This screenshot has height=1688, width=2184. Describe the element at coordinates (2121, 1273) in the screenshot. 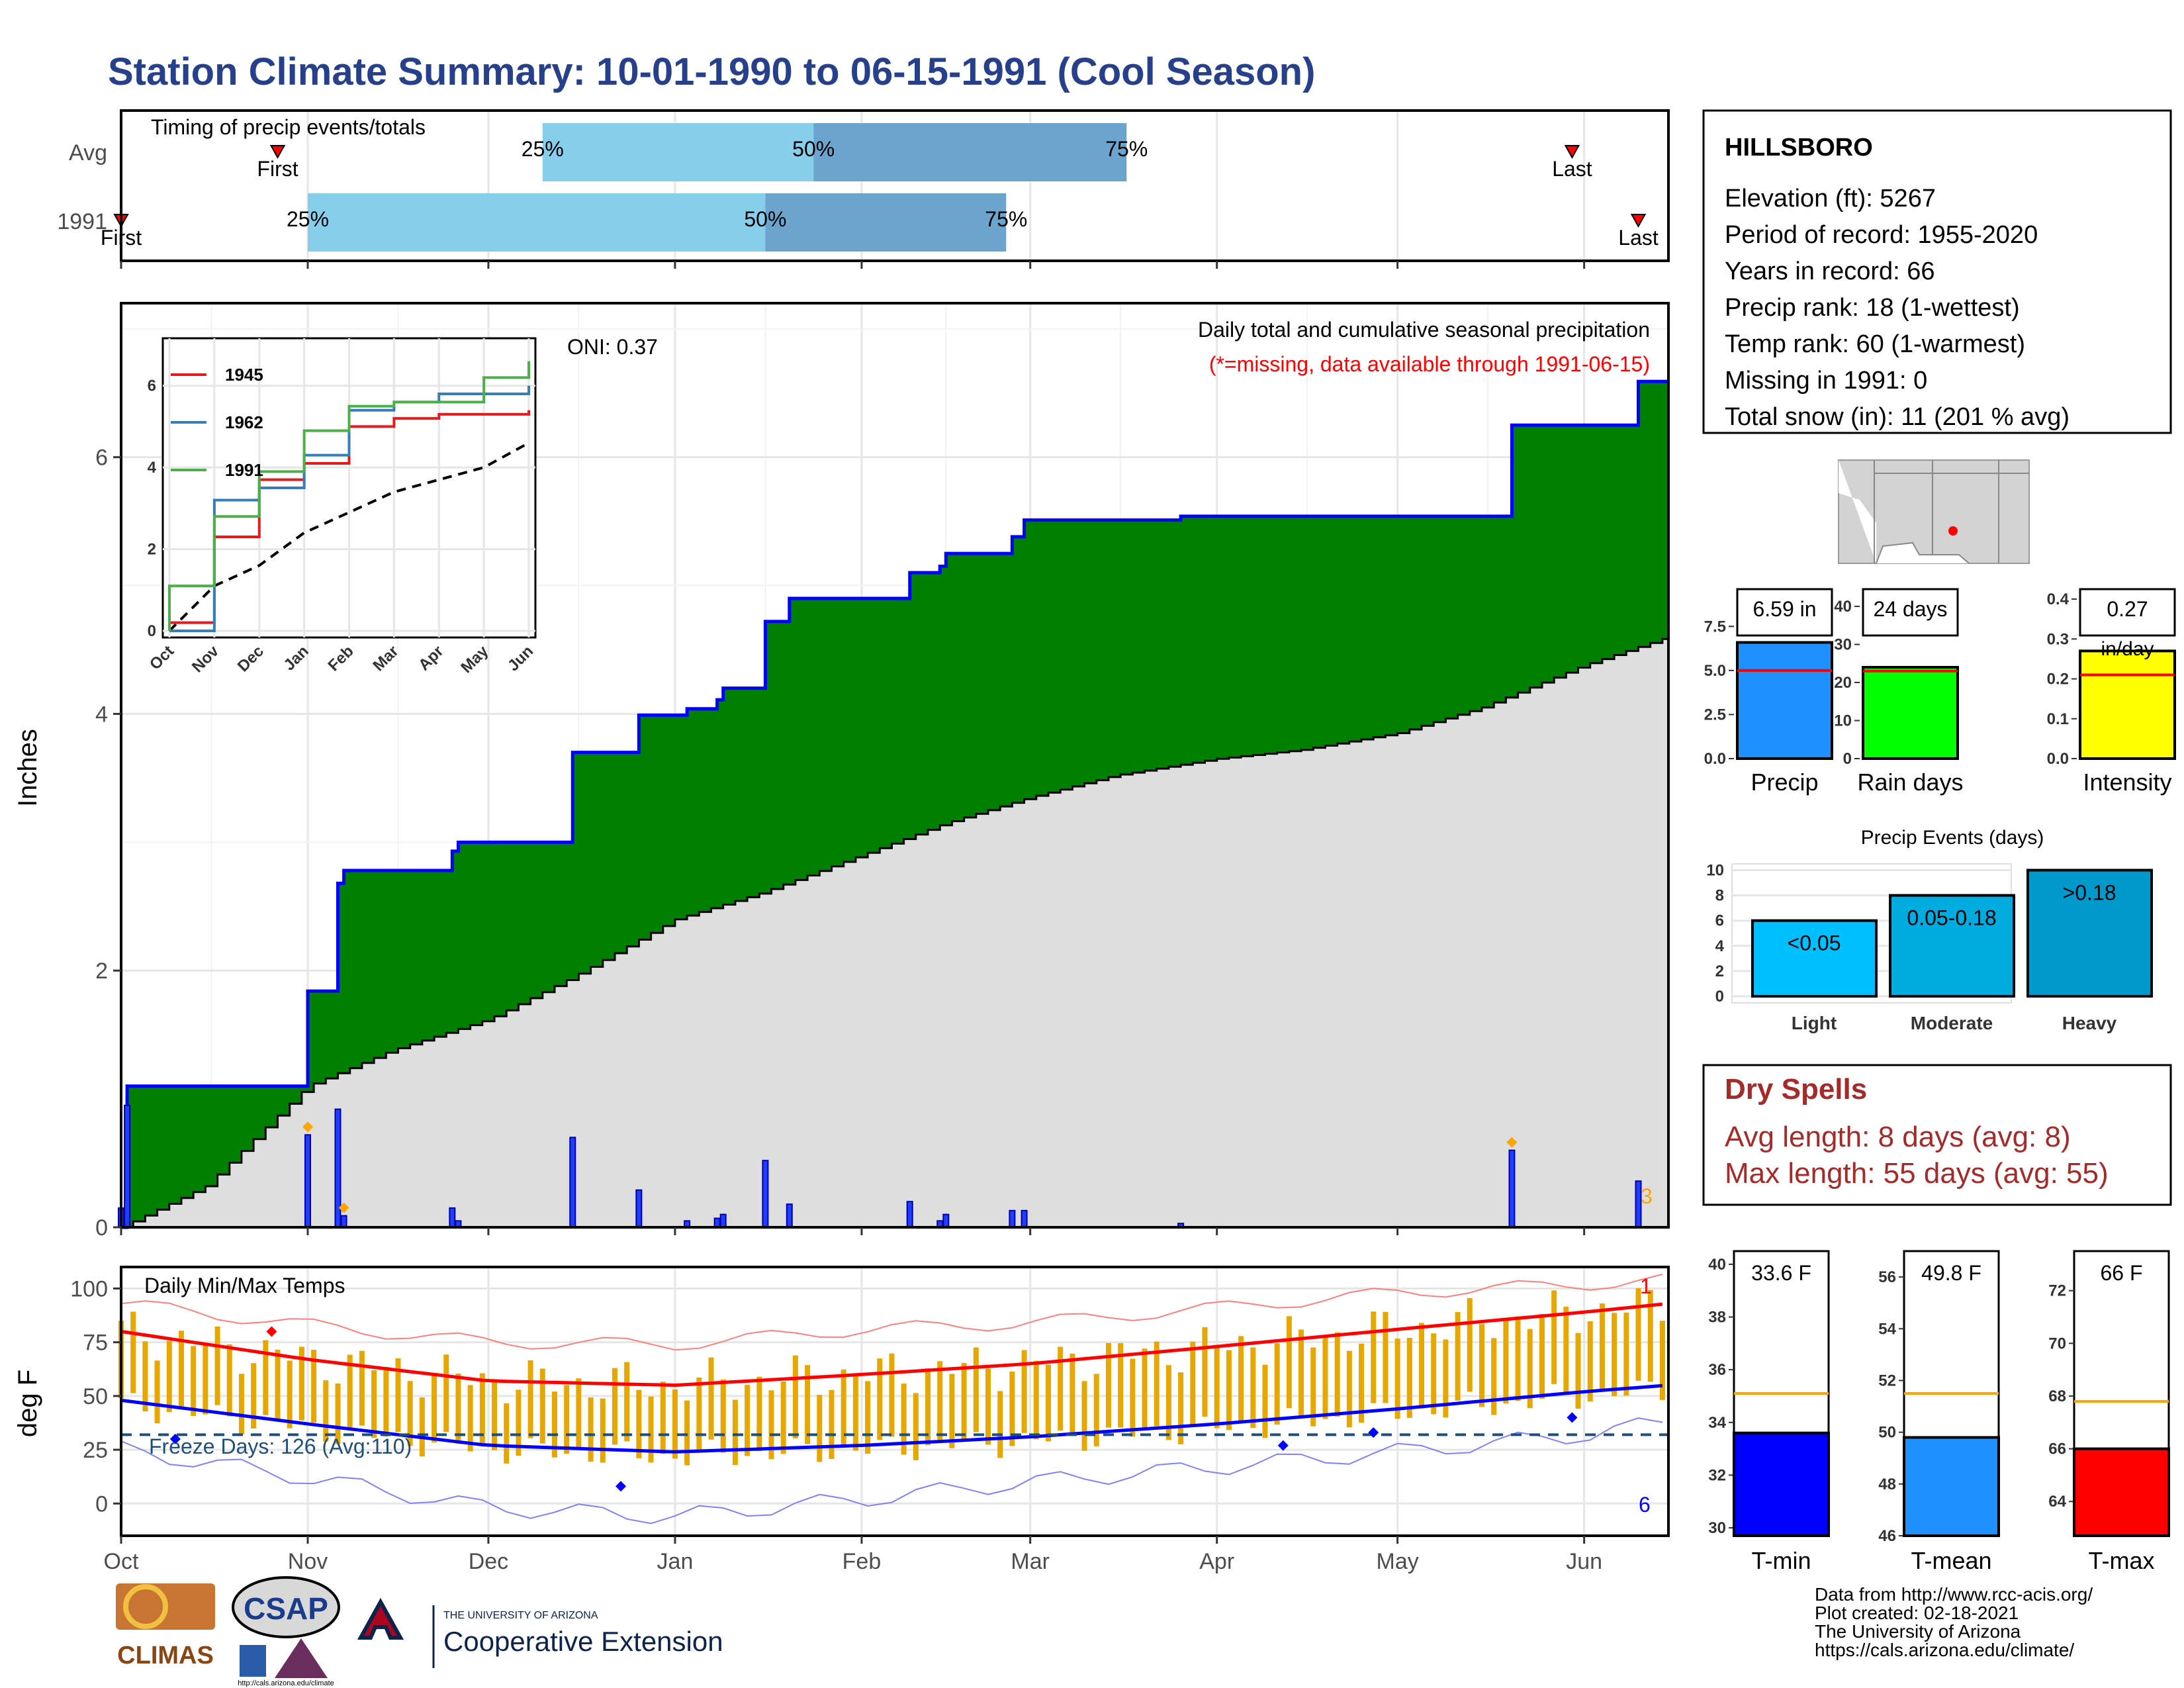

I see `temp-summary-value-2: 66 F` at that location.